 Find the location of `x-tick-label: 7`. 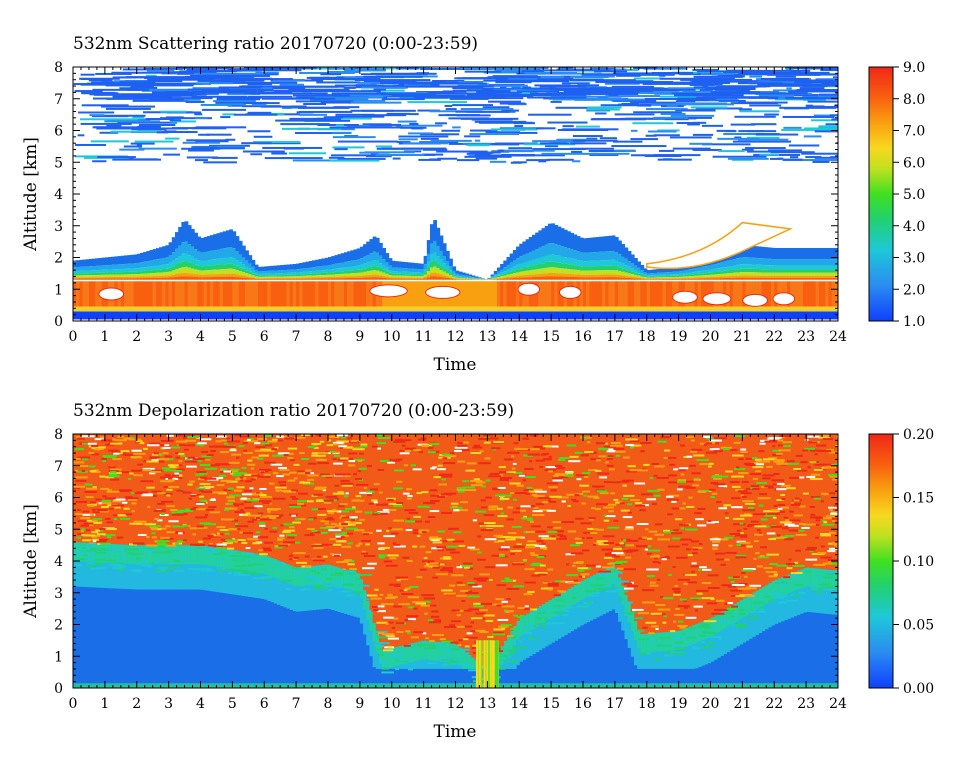

x-tick-label: 7 is located at coordinates (296, 337).